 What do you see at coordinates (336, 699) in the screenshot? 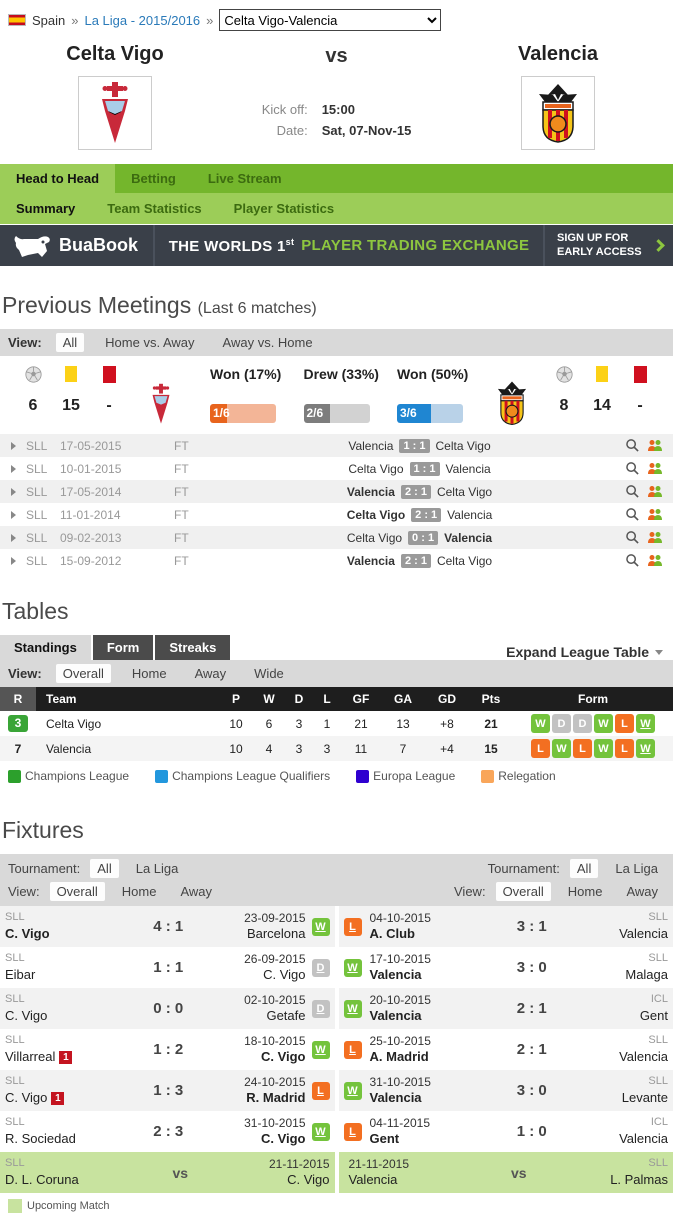
I see `standings-header-row: R Team P W D L GF GA GD Pts Form` at bounding box center [336, 699].